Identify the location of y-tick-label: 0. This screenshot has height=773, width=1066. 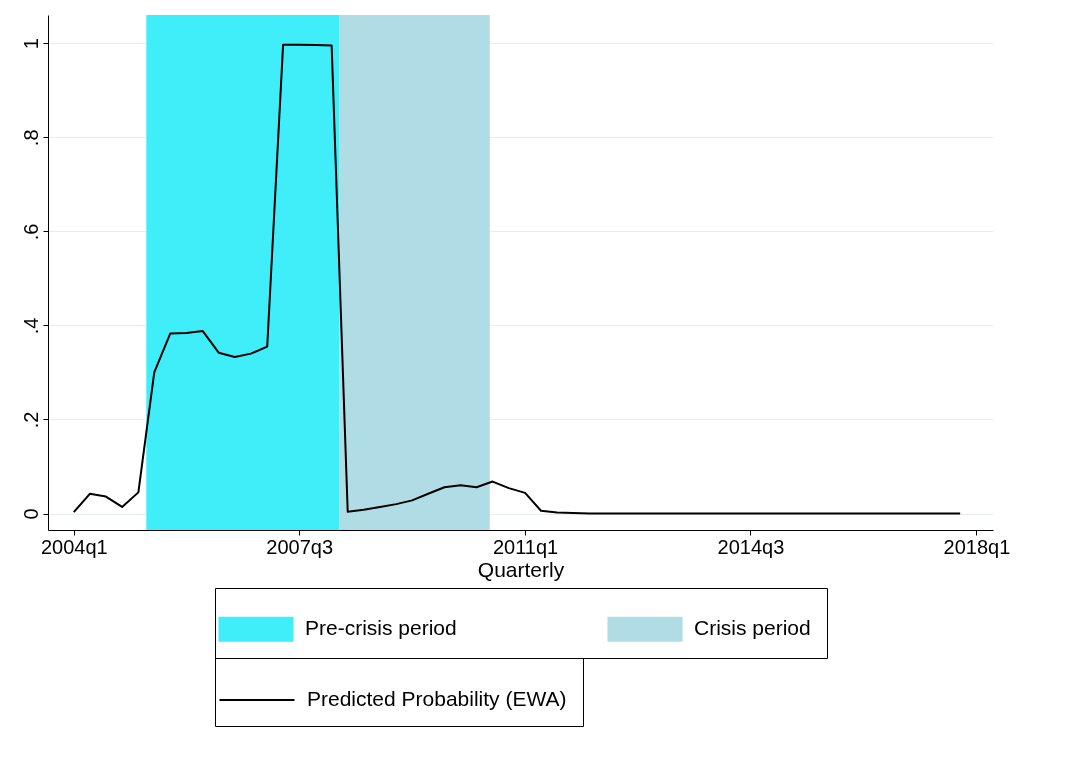
(30, 514).